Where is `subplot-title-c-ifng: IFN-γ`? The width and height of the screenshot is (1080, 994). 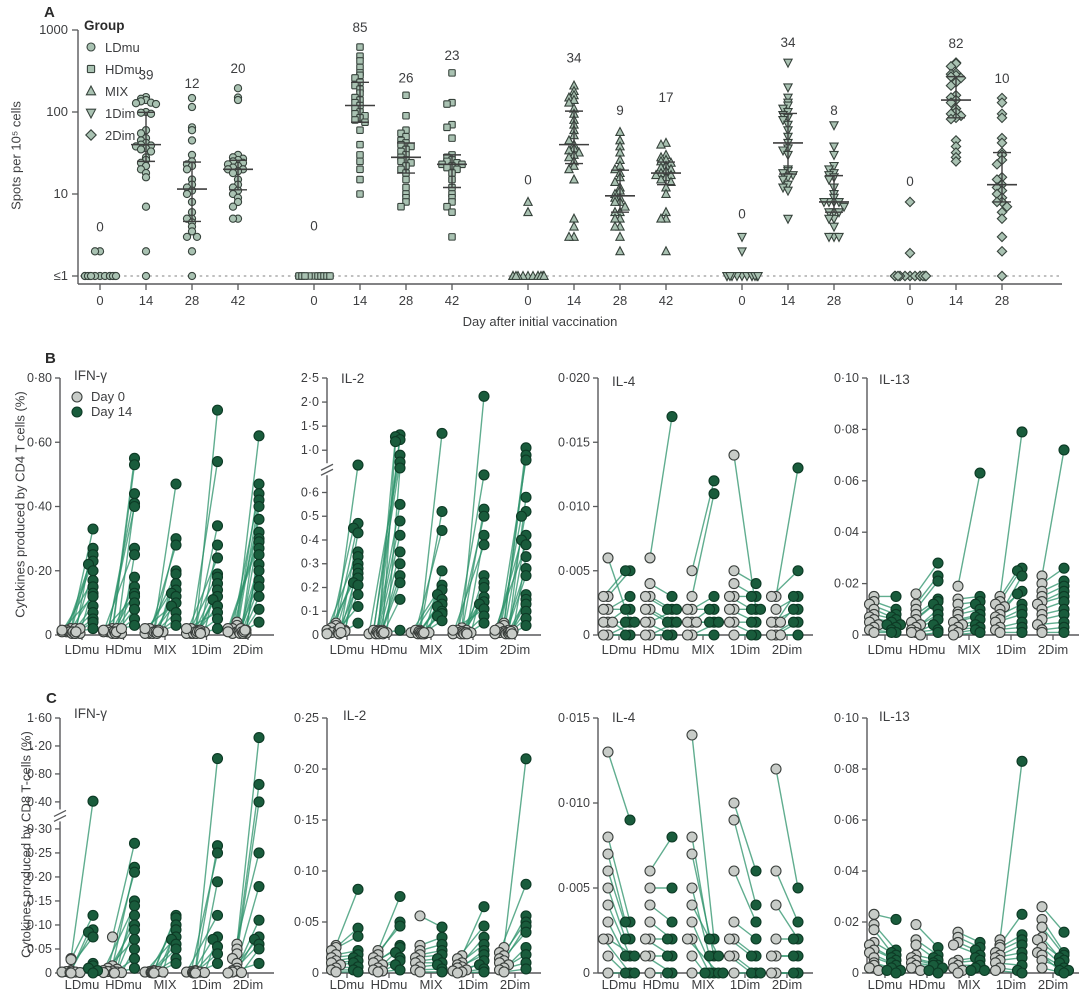 subplot-title-c-ifng: IFN-γ is located at coordinates (90, 713).